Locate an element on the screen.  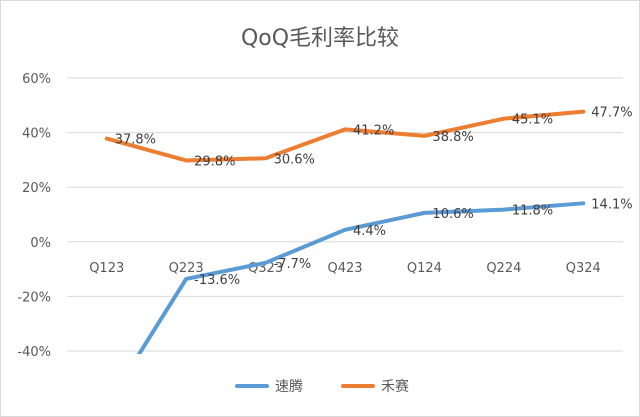
x-tick-label: Q223 is located at coordinates (186, 268).